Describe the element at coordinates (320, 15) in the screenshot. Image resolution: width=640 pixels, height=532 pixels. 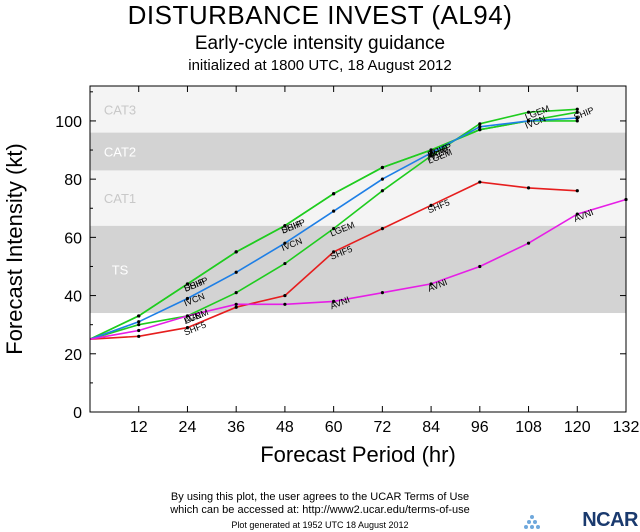
I see `chart-title: DISTURBANCE INVEST (AL94)` at that location.